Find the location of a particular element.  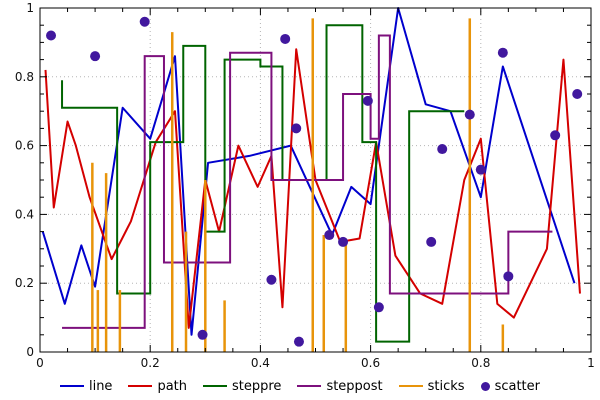

y-tick-label: 0 is located at coordinates (30, 352).